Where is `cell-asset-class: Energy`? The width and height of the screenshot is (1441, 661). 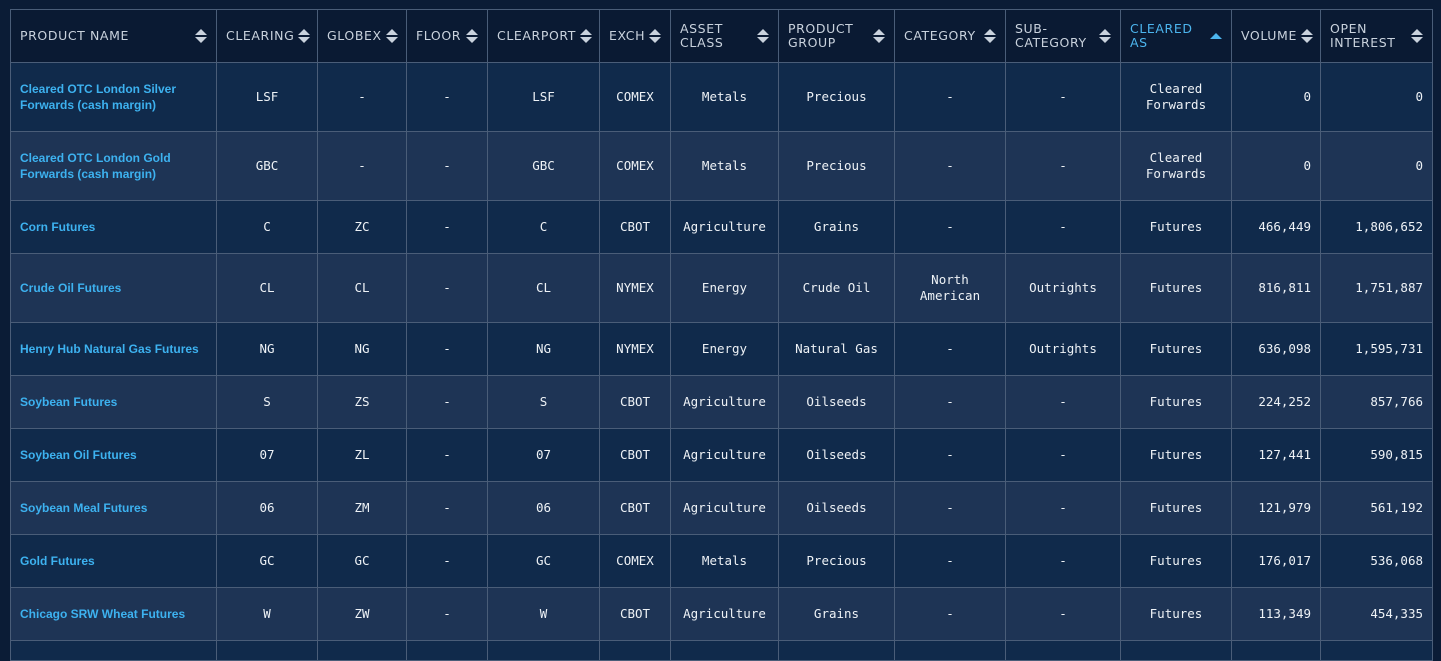
cell-asset-class: Energy is located at coordinates (724, 349).